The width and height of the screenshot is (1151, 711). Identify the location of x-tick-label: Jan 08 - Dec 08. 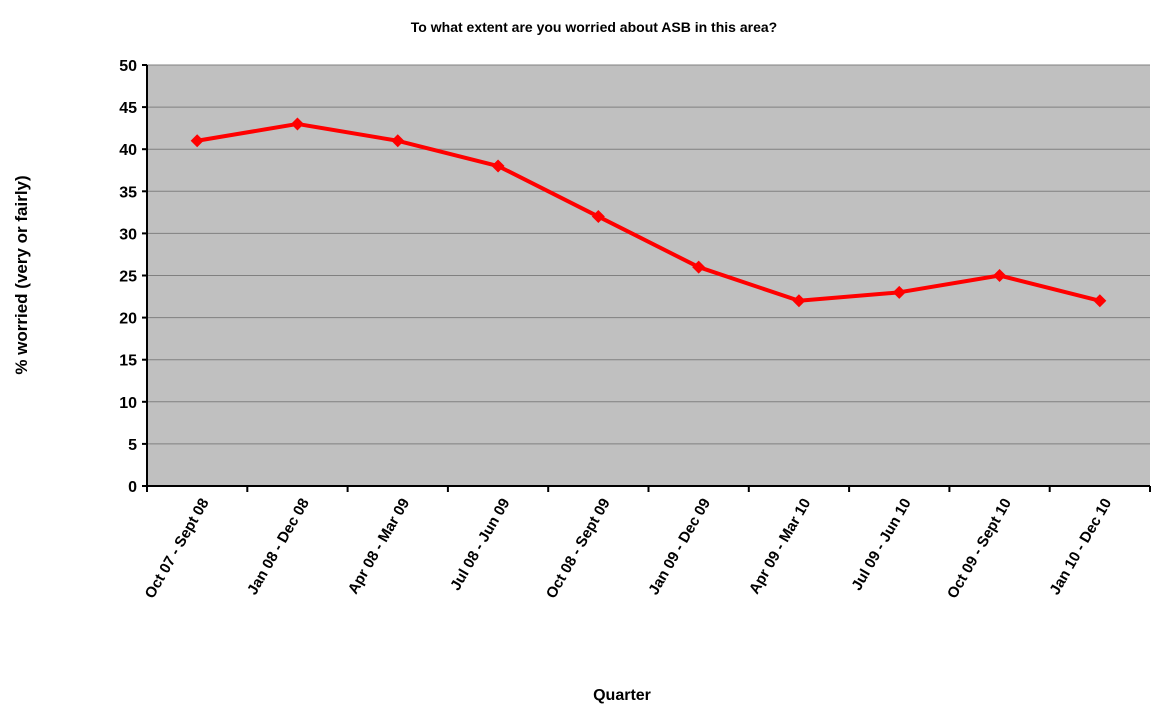
(278, 547).